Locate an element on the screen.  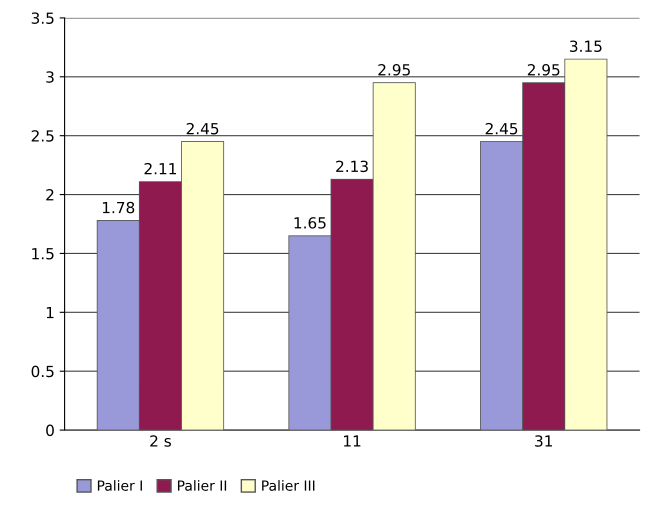
y-tick-label: 1.5 is located at coordinates (43, 254).